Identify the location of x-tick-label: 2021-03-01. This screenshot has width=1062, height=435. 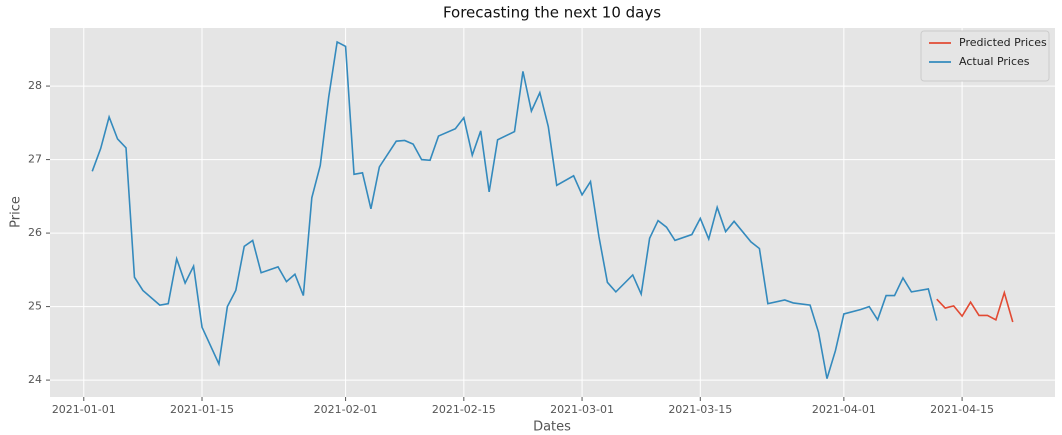
(582, 409).